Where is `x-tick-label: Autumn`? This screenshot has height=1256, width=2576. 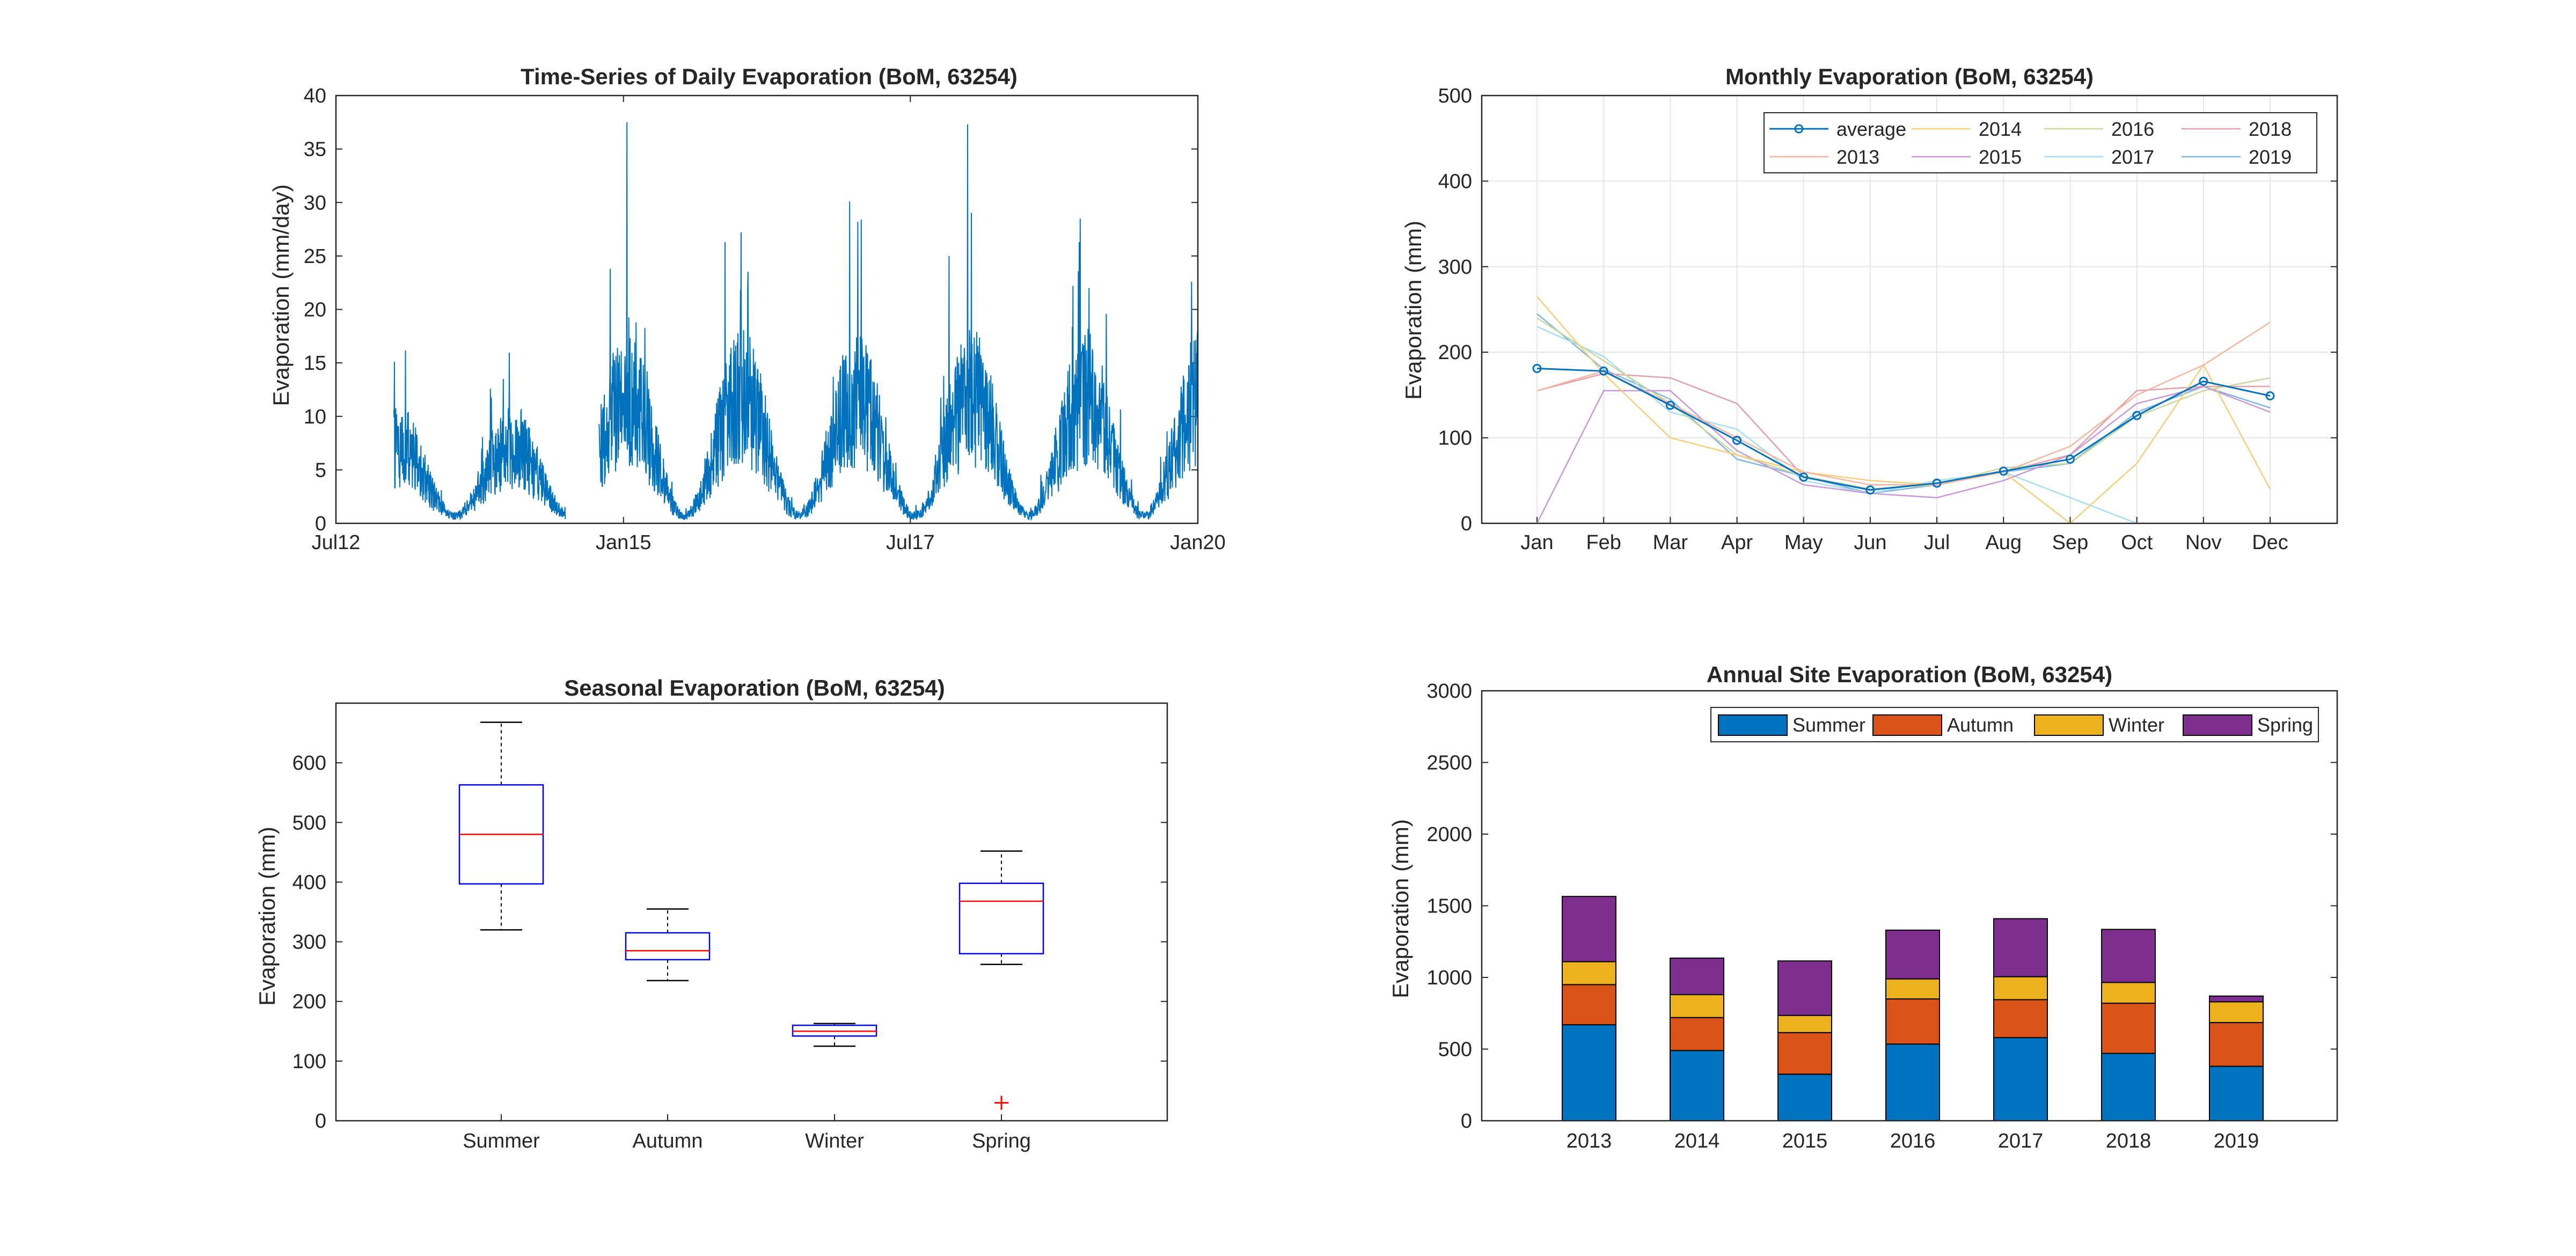 x-tick-label: Autumn is located at coordinates (668, 1141).